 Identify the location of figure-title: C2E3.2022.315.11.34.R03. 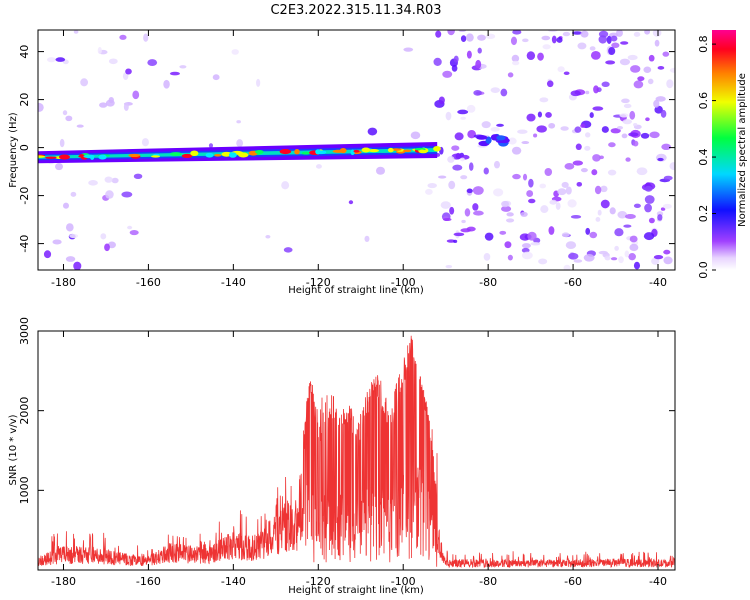
(355, 10).